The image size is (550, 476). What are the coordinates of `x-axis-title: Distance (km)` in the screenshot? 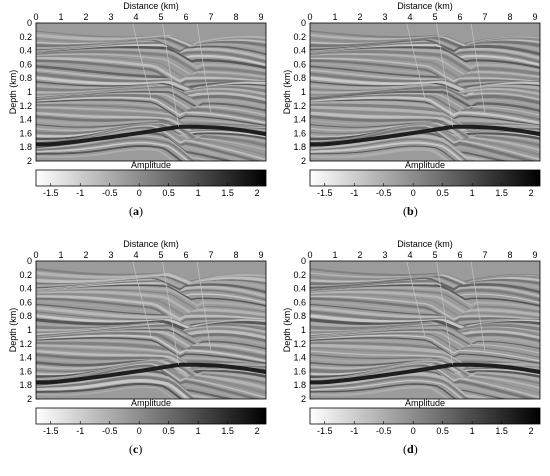 It's located at (425, 6).